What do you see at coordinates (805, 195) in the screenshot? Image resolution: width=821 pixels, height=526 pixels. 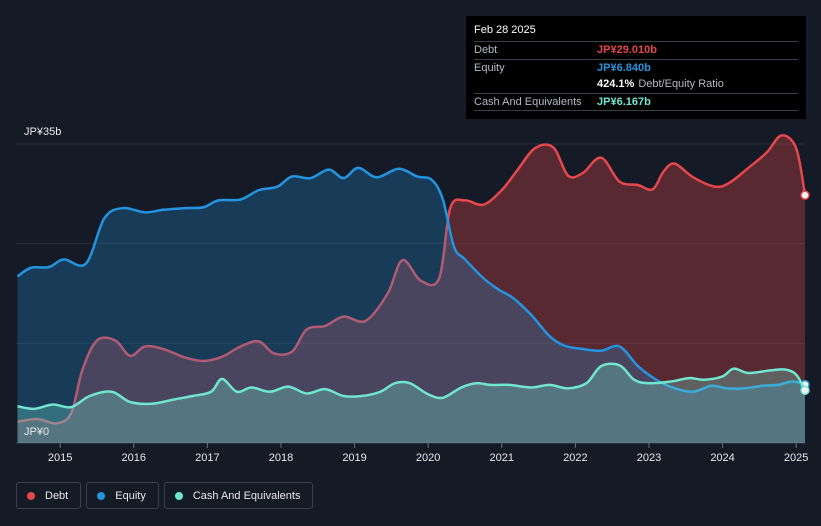 I see `debt-end-point` at bounding box center [805, 195].